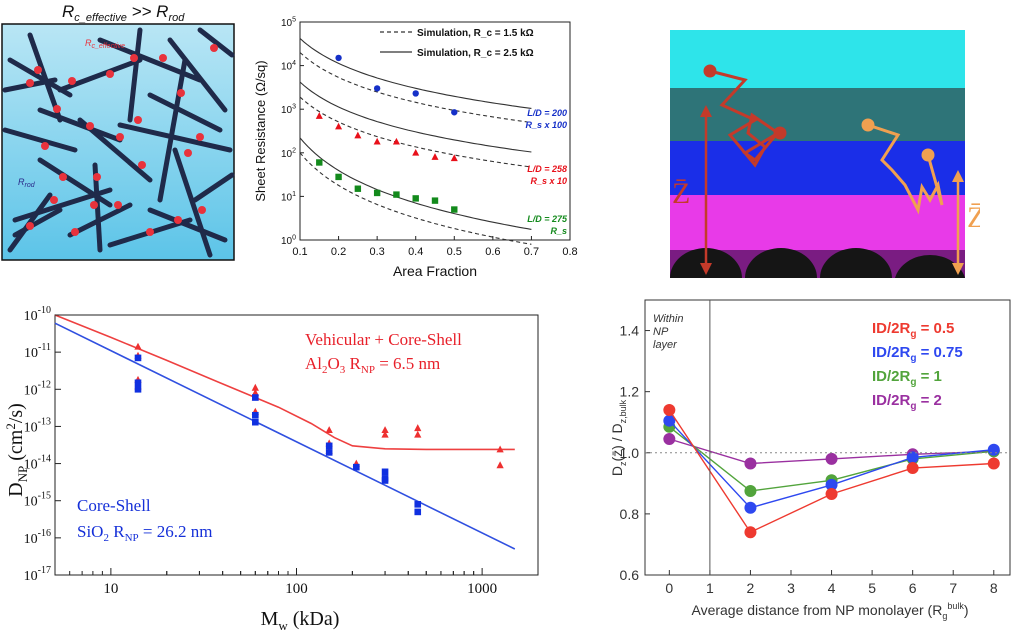 This screenshot has height=639, width=1024. I want to click on y-tick-label: 10⁴, so click(288, 66).